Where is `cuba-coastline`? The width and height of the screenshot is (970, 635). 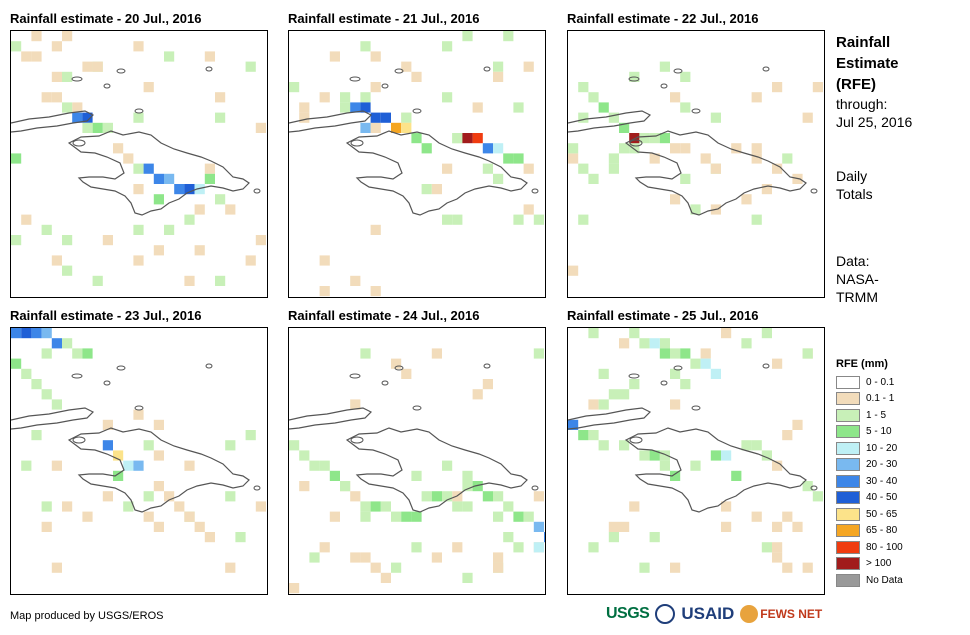
cuba-coastline is located at coordinates (331, 418).